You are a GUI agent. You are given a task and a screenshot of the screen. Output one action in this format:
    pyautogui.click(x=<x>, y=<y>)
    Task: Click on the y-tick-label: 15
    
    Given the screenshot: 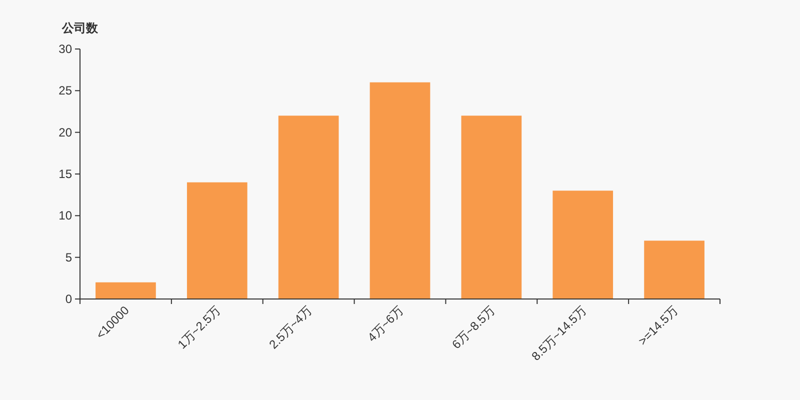 What is the action you would take?
    pyautogui.click(x=65, y=174)
    